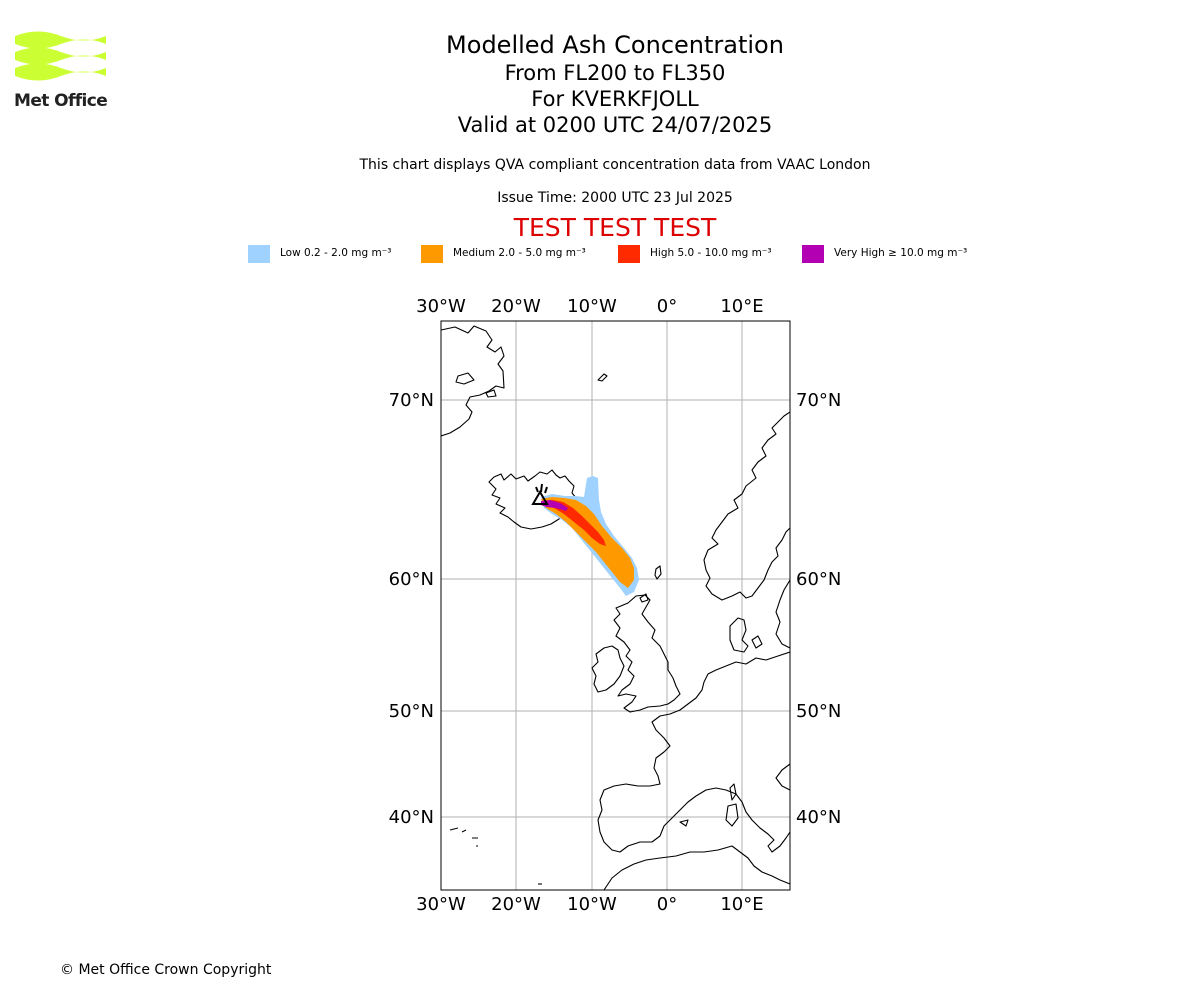 Image resolution: width=1200 pixels, height=1000 pixels. What do you see at coordinates (647, 653) in the screenshot?
I see `great-britain-coast` at bounding box center [647, 653].